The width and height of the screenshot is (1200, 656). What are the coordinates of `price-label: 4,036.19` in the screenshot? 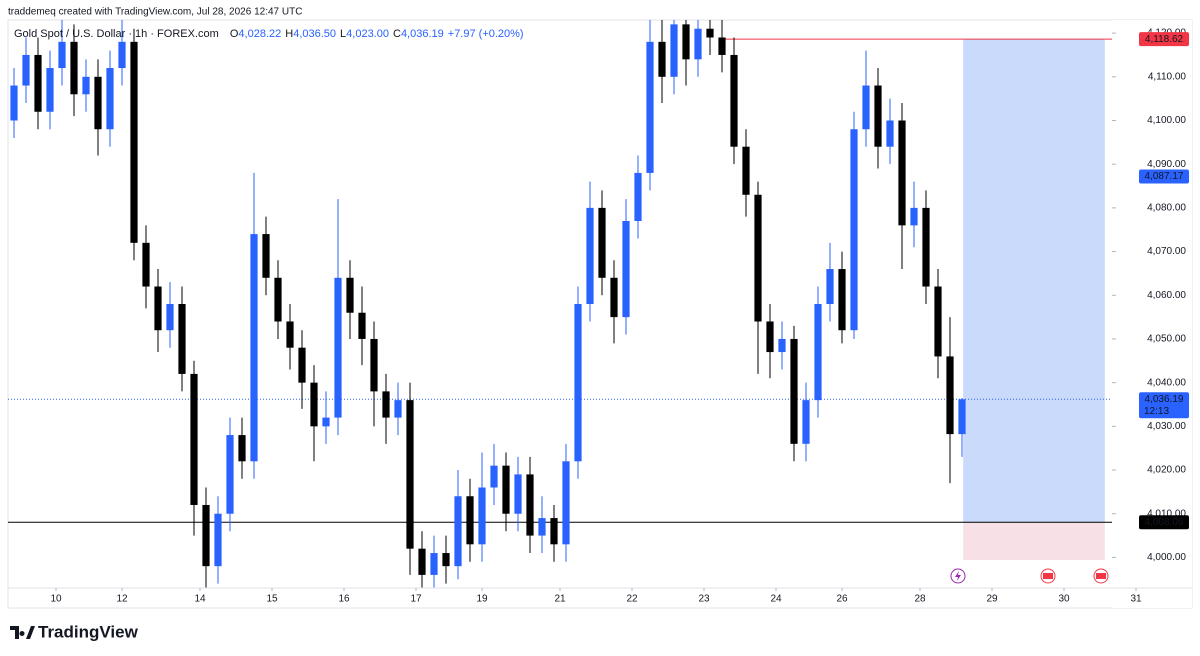 It's located at (1164, 399).